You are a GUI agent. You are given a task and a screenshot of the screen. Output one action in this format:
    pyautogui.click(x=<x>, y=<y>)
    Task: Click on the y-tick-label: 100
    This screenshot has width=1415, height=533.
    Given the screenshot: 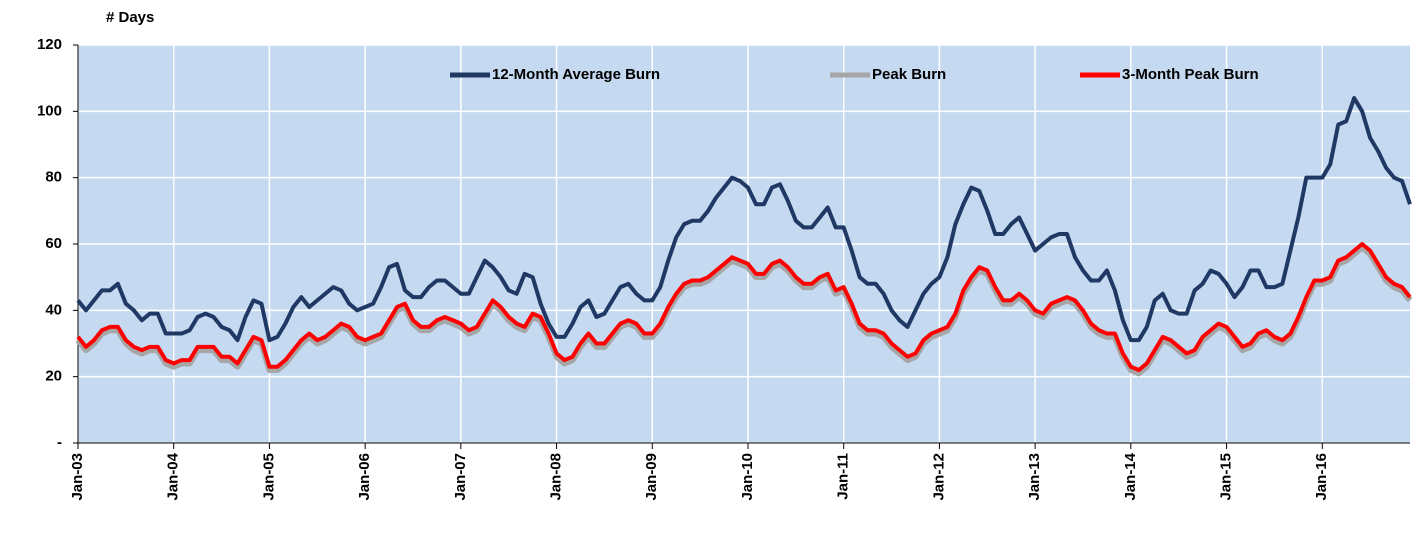 What is the action you would take?
    pyautogui.click(x=49, y=110)
    